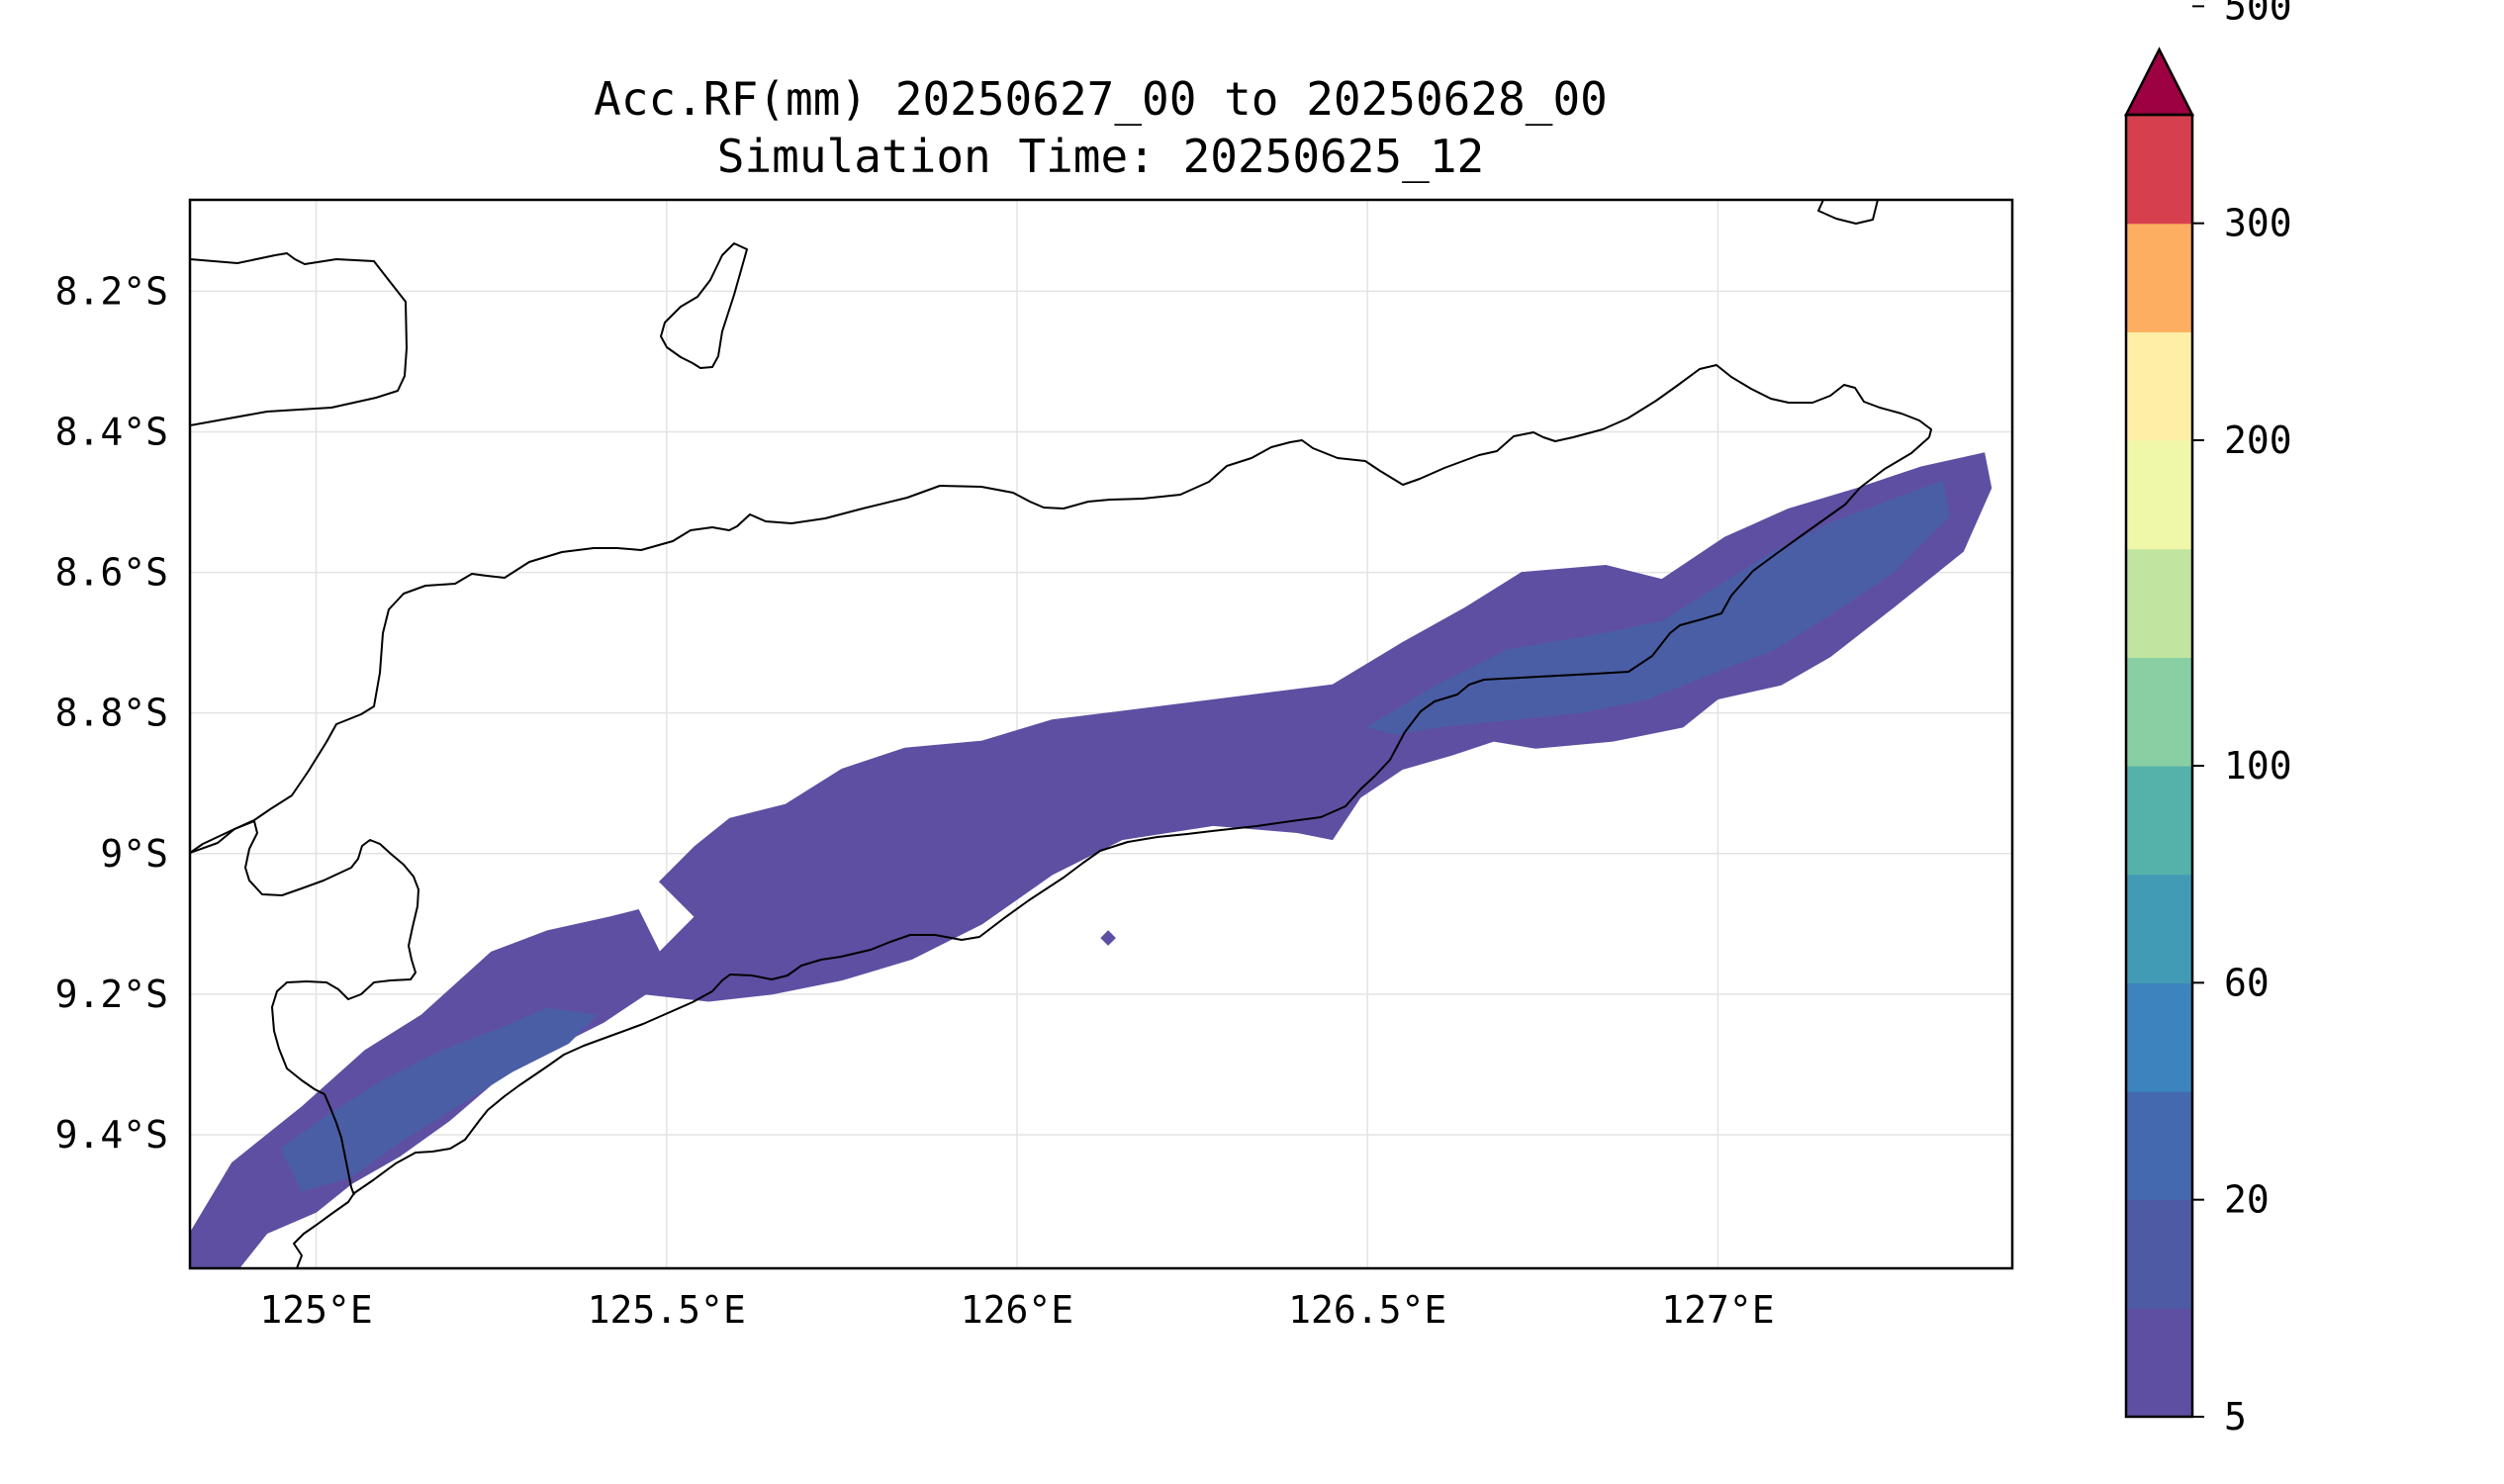 The height and width of the screenshot is (1484, 2504). Describe the element at coordinates (111, 994) in the screenshot. I see `y-tick-label: 9.2°S` at that location.